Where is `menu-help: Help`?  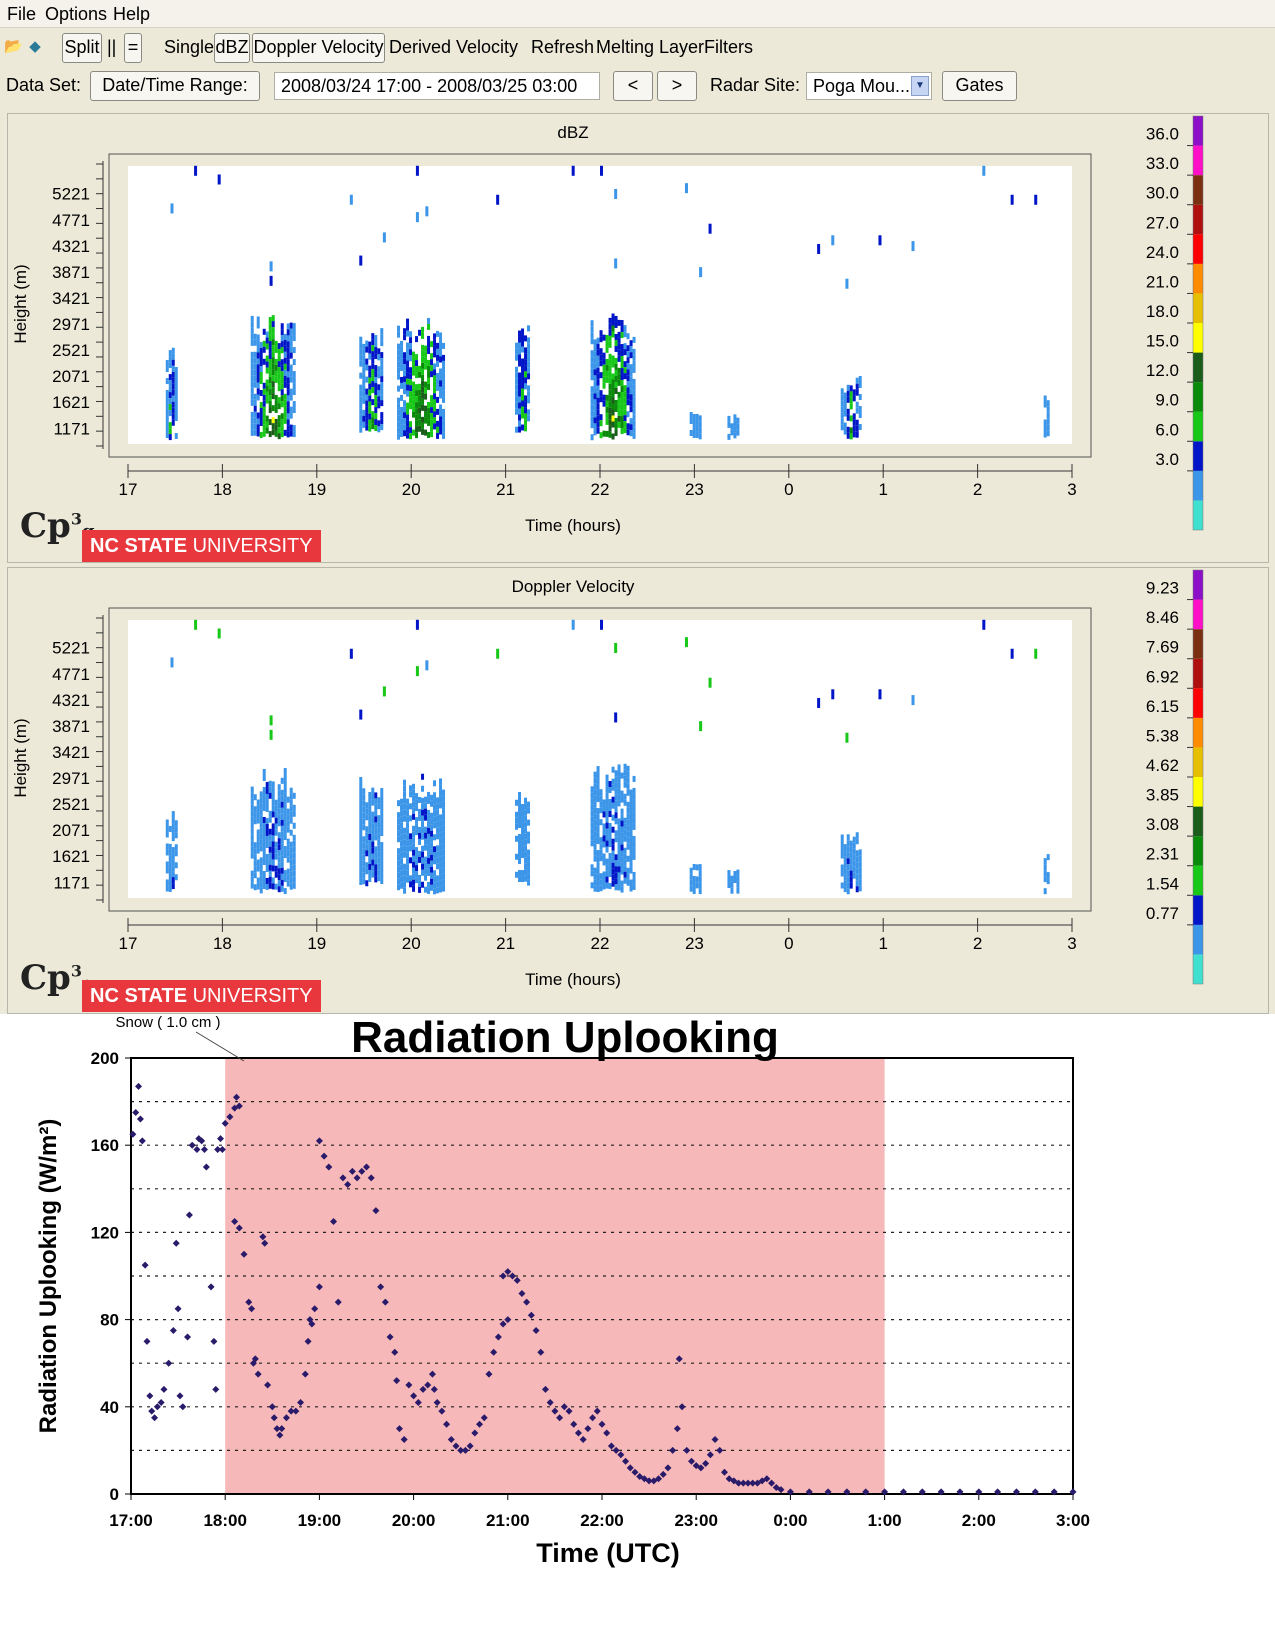
menu-help: Help is located at coordinates (132, 14).